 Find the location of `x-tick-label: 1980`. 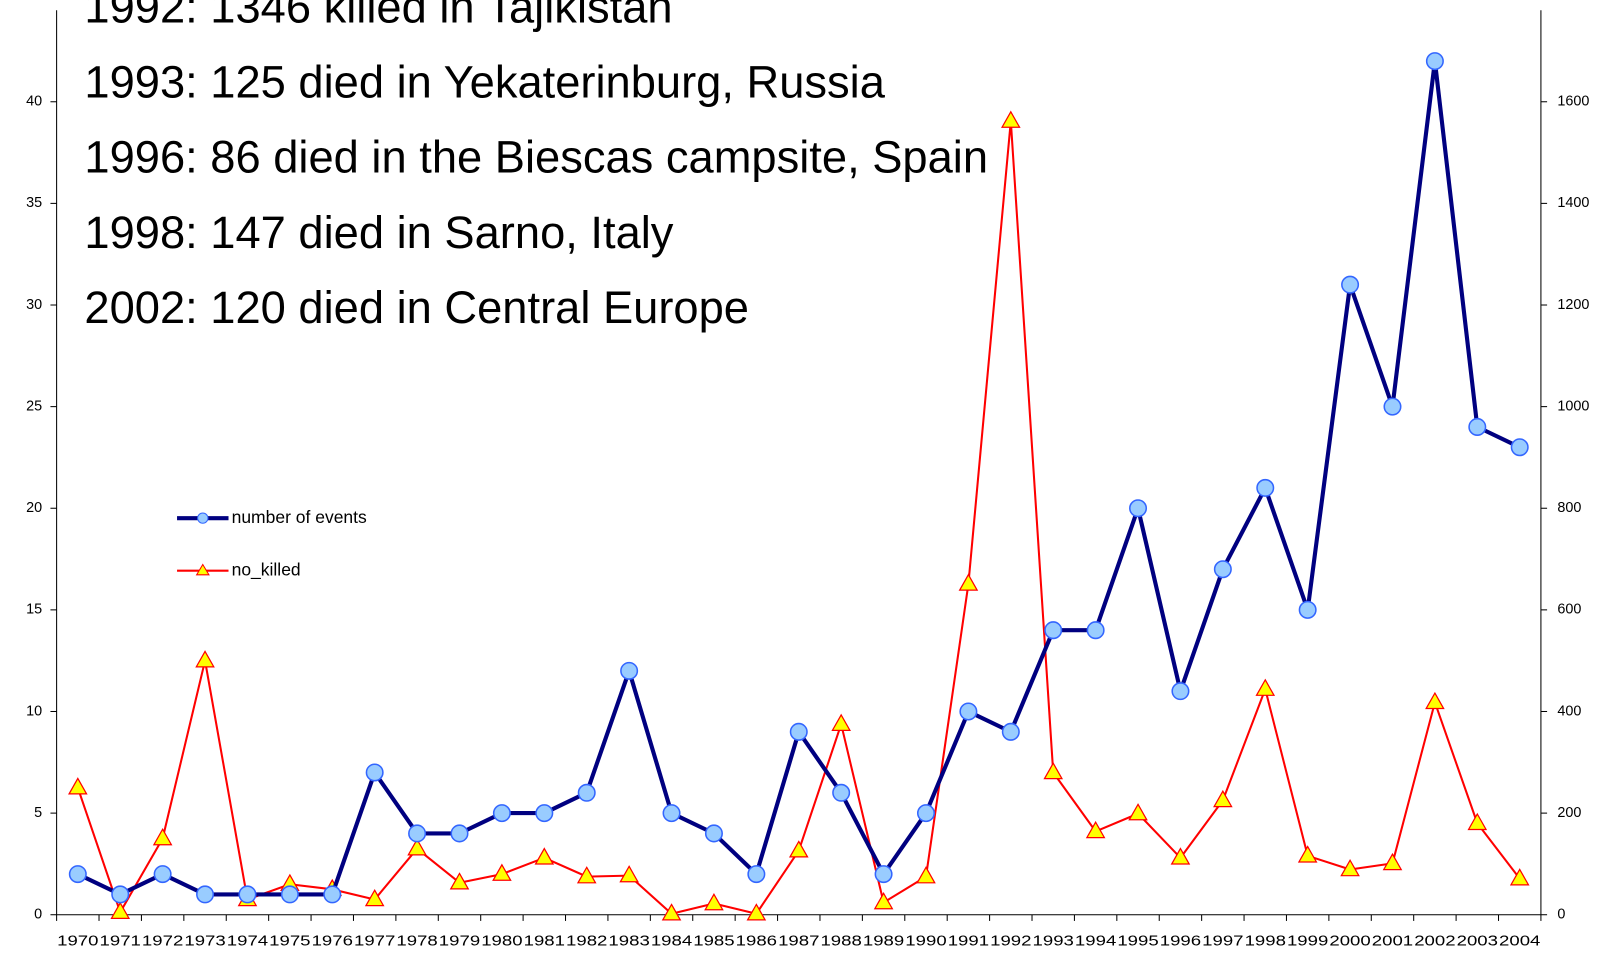

x-tick-label: 1980 is located at coordinates (501, 941).